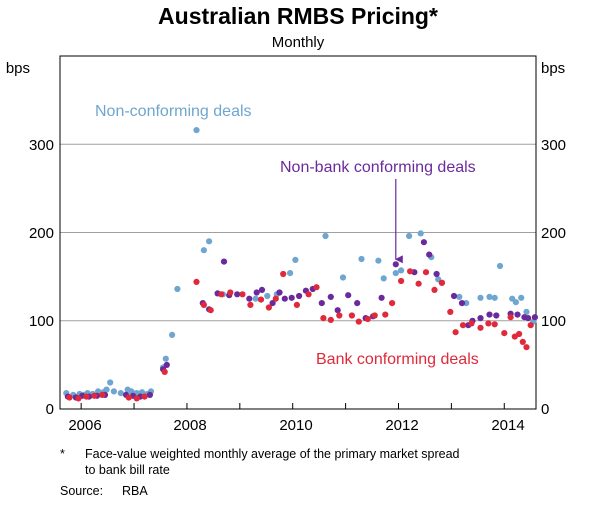 This screenshot has width=597, height=505. Describe the element at coordinates (397, 359) in the screenshot. I see `label-bank-conforming: Bank conforming deals` at that location.